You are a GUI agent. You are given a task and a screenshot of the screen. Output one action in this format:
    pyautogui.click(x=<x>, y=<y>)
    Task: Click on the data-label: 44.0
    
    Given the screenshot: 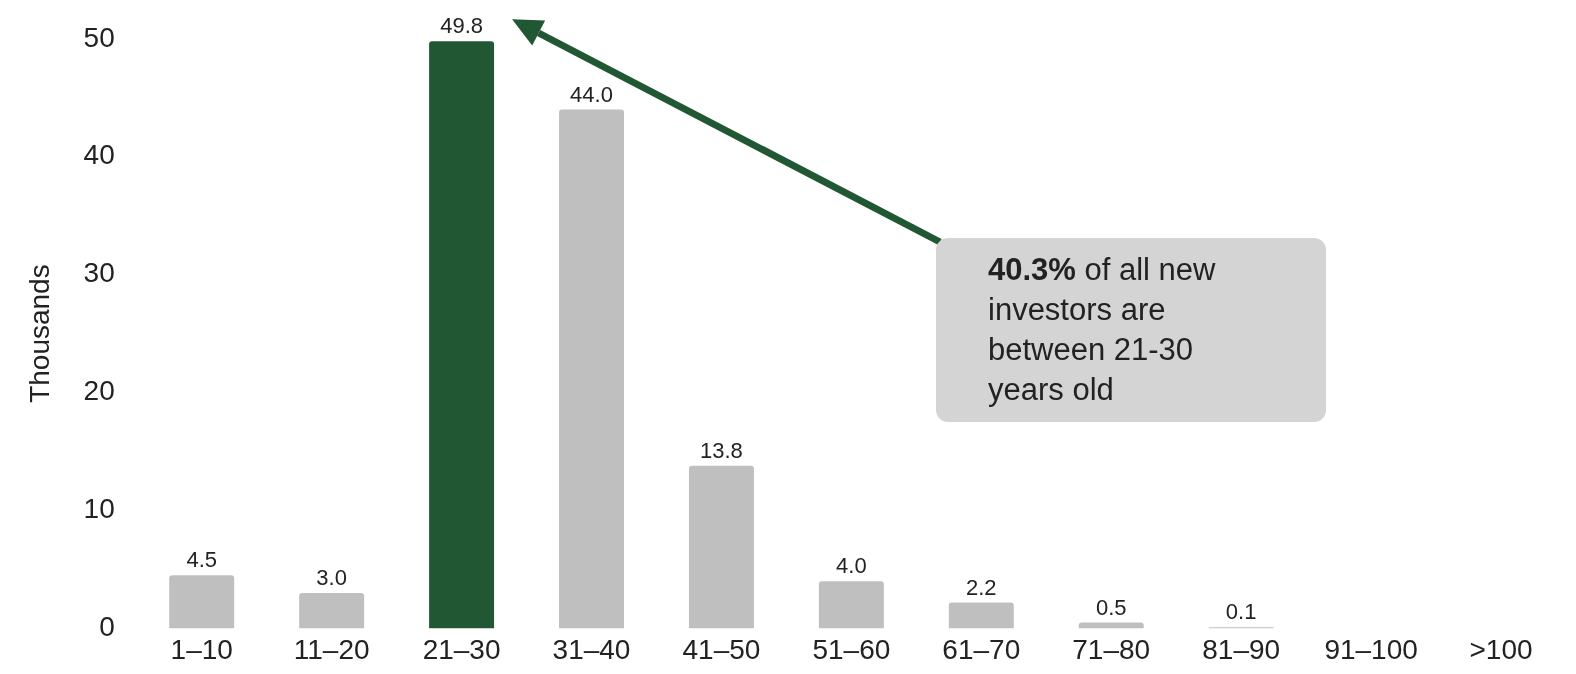 What is the action you would take?
    pyautogui.click(x=591, y=94)
    